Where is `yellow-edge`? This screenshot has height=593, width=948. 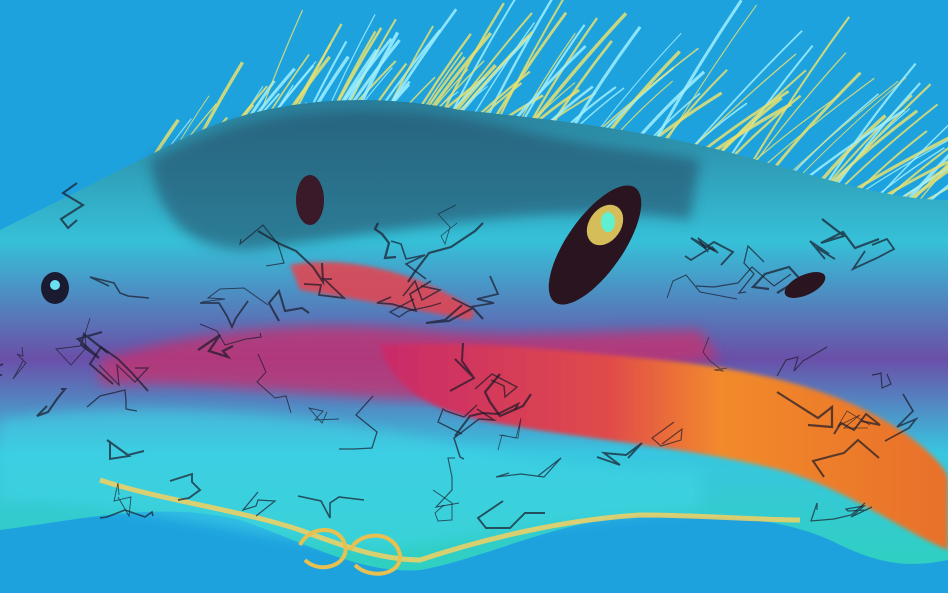
yellow-edge is located at coordinates (450, 520).